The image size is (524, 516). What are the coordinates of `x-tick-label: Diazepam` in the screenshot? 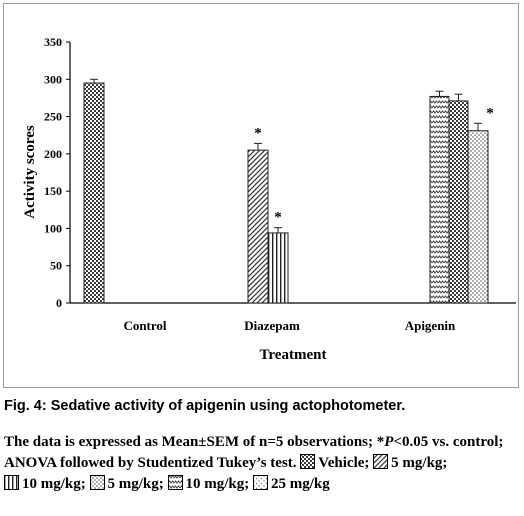 It's located at (272, 325).